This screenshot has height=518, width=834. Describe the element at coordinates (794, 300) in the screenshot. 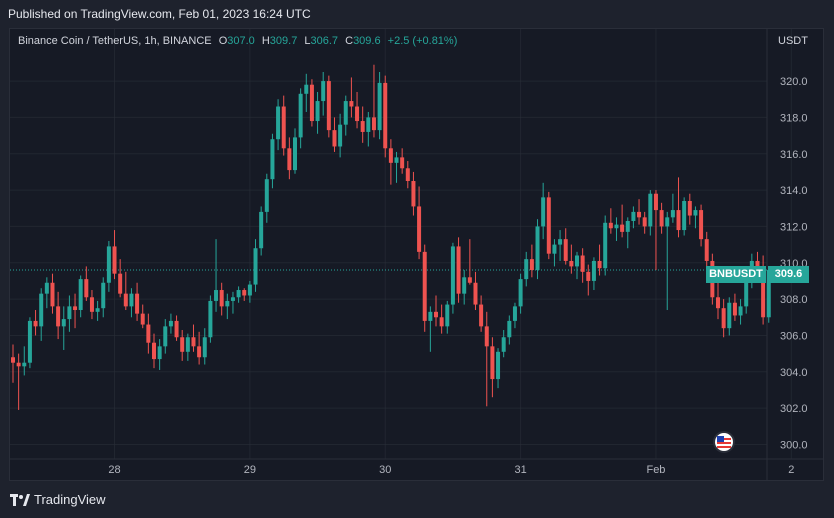

I see `price-tick-label: 308.0` at that location.